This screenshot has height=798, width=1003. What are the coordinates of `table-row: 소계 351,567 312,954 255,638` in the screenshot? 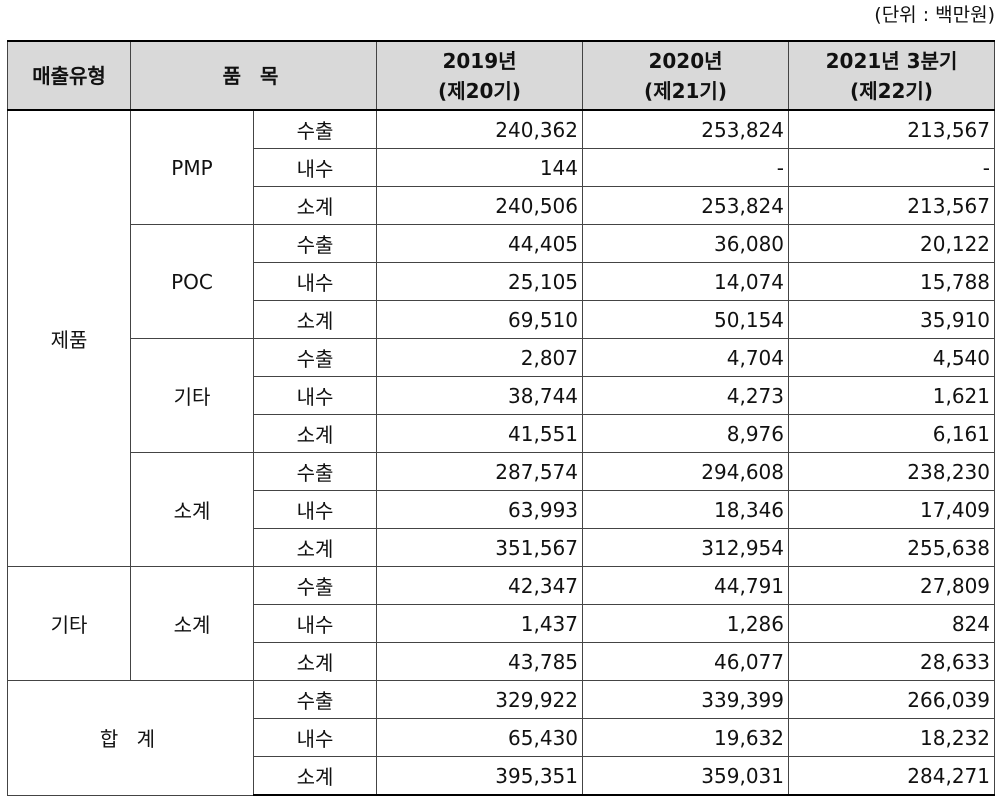 It's located at (502, 547).